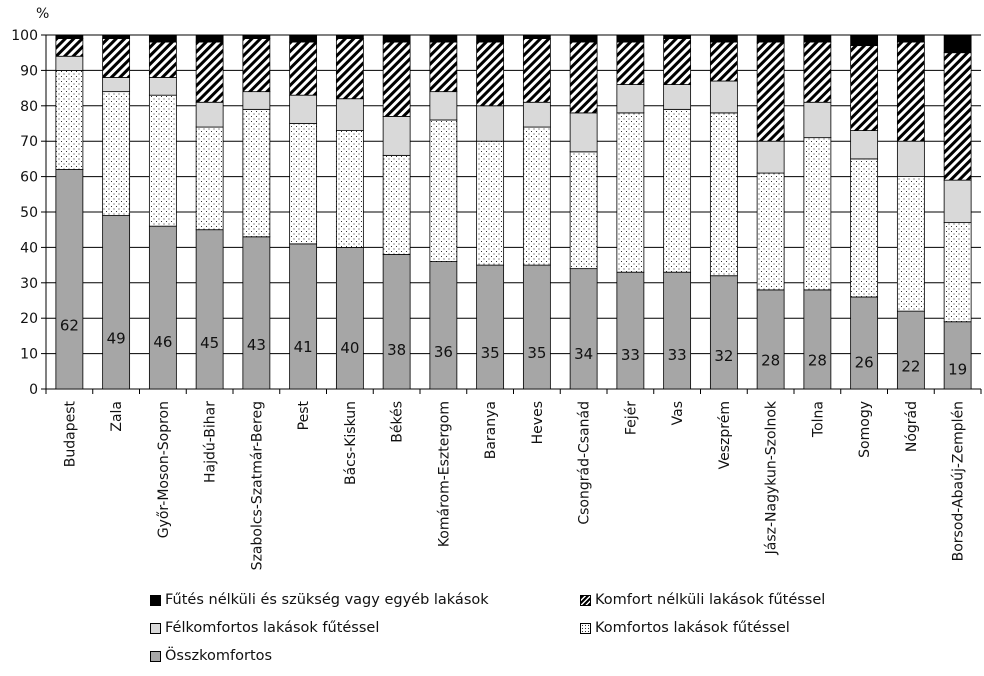 Image resolution: width=984 pixels, height=676 pixels. I want to click on x-tick-label: Heves, so click(538, 422).